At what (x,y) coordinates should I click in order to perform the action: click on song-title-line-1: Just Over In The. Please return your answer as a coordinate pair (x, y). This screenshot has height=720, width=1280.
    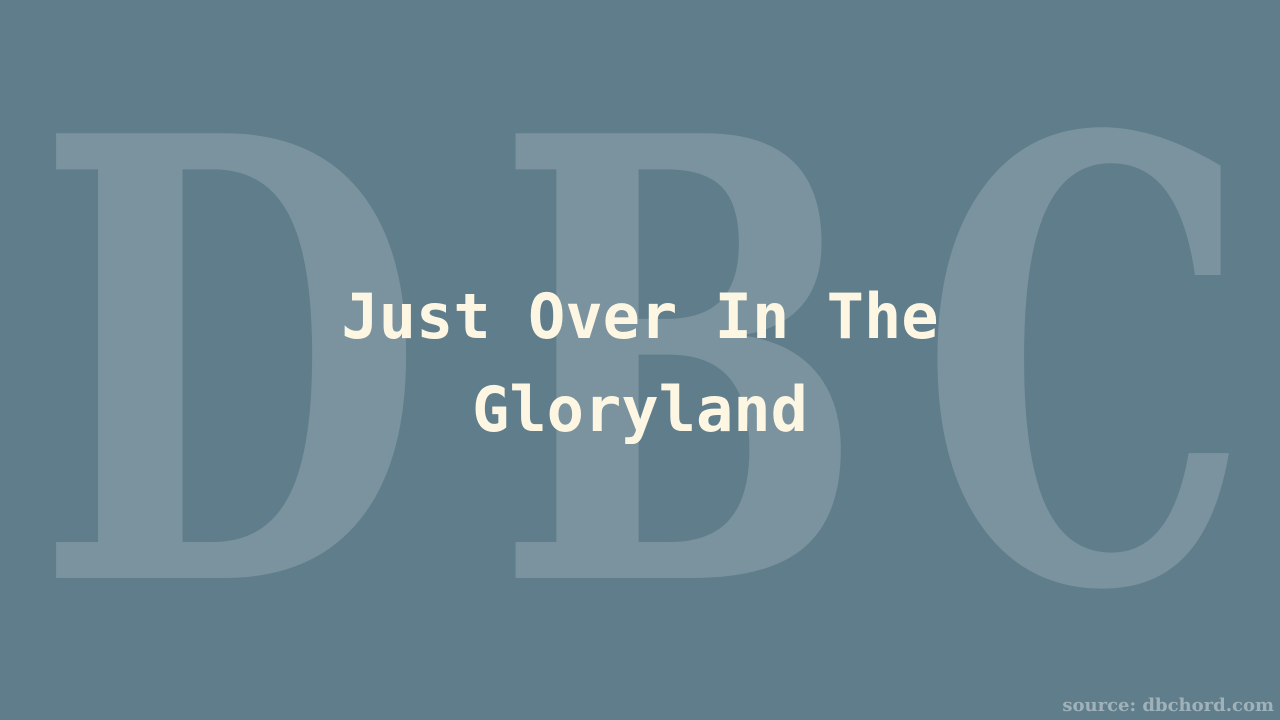
    Looking at the image, I should click on (640, 316).